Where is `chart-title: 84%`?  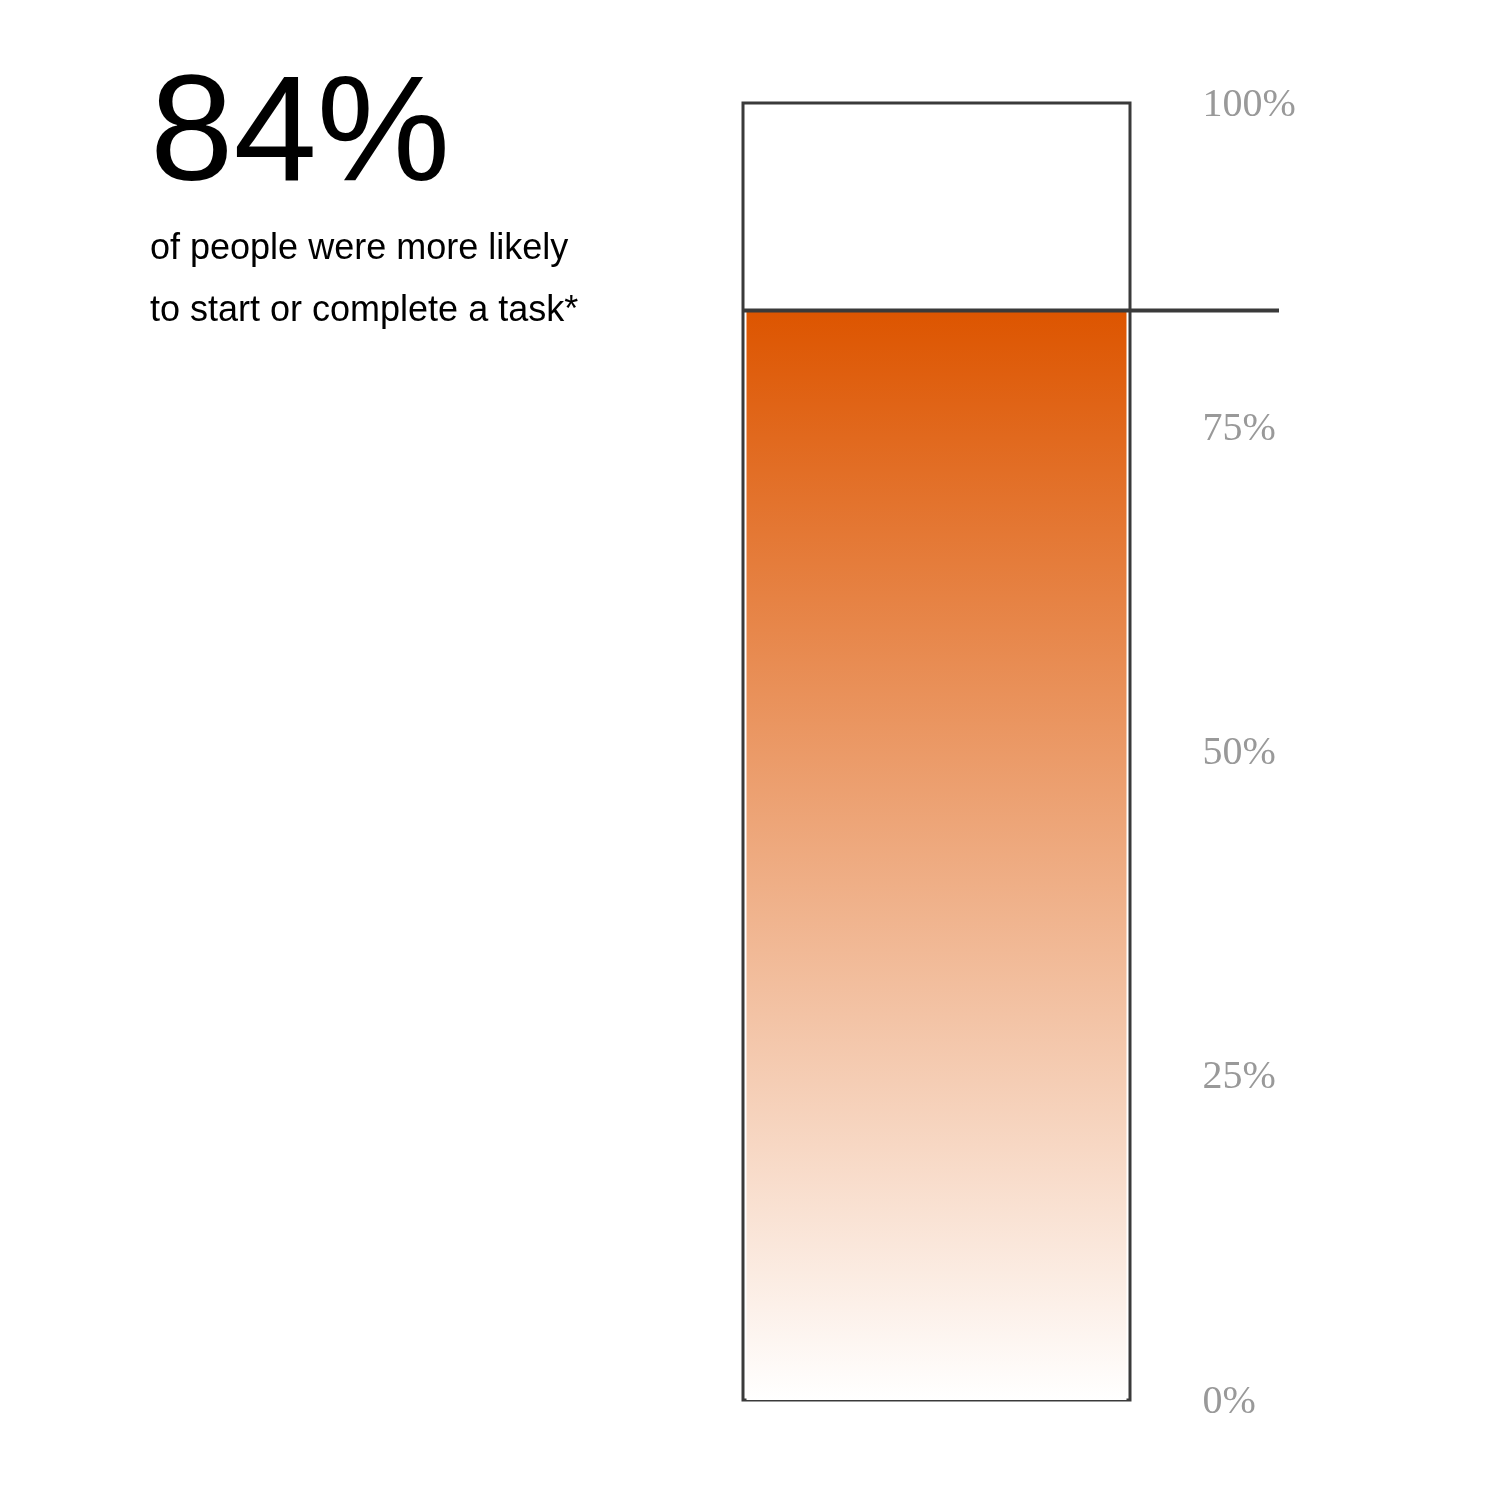 chart-title: 84% is located at coordinates (300, 128).